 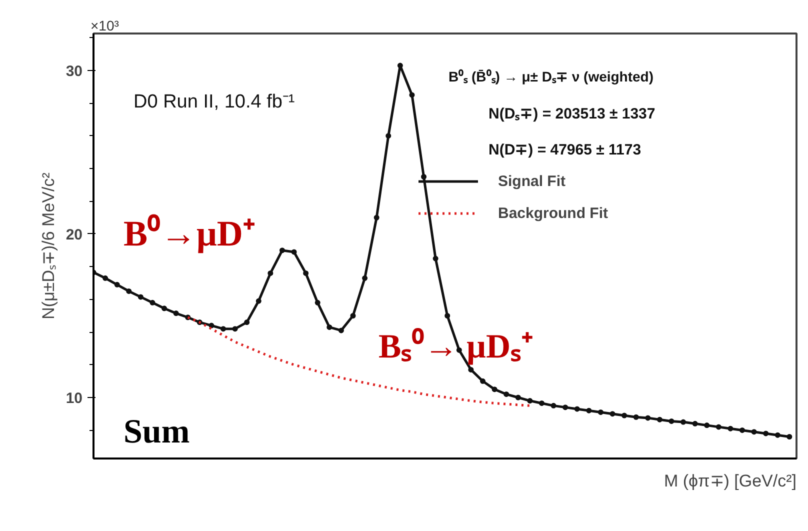 What do you see at coordinates (74, 399) in the screenshot?
I see `y-tick-label: 10` at bounding box center [74, 399].